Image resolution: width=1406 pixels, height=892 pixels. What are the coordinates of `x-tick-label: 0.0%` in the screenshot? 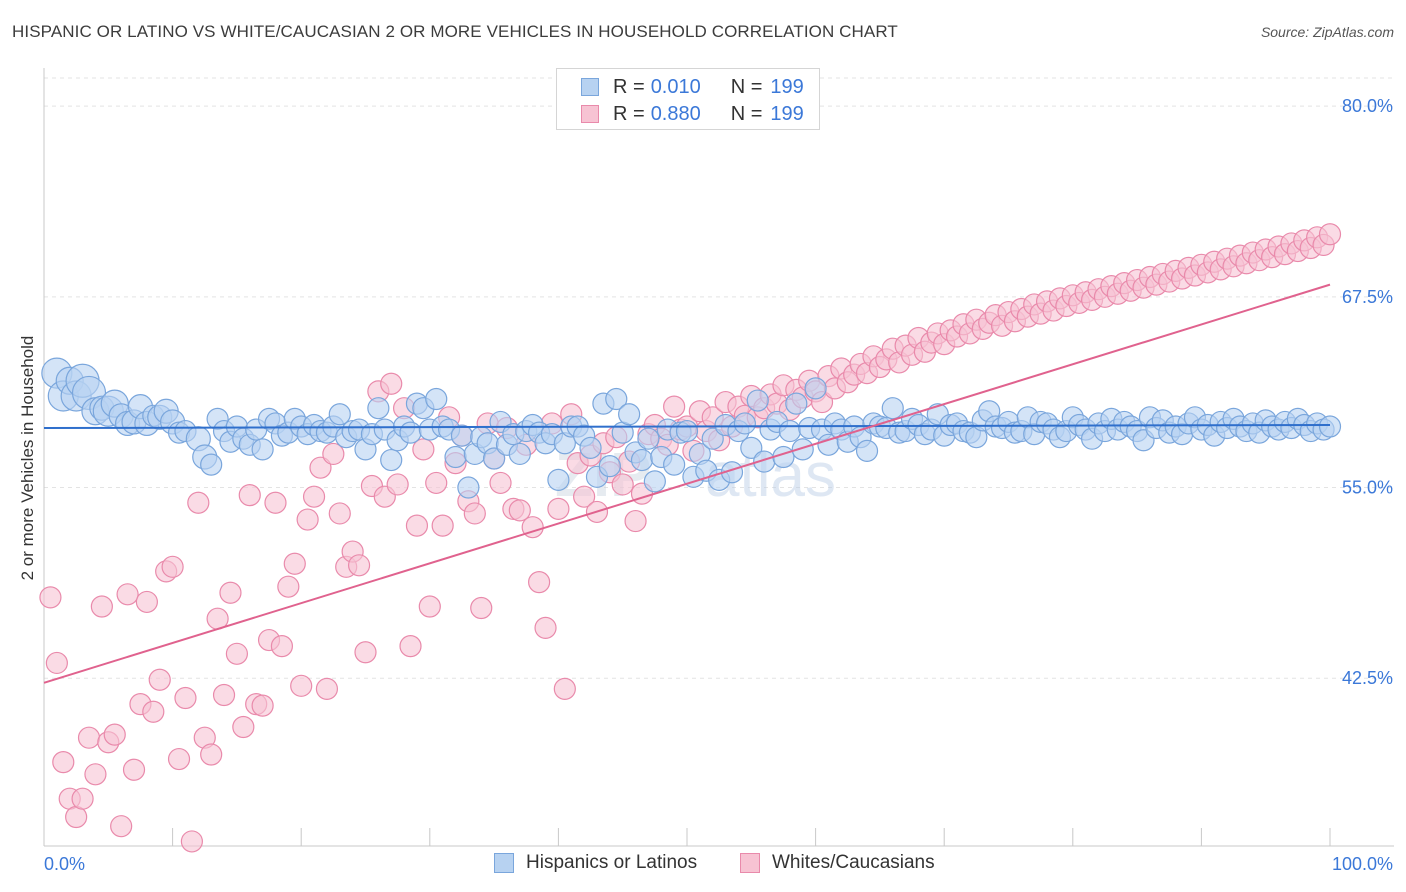 It's located at (64, 864).